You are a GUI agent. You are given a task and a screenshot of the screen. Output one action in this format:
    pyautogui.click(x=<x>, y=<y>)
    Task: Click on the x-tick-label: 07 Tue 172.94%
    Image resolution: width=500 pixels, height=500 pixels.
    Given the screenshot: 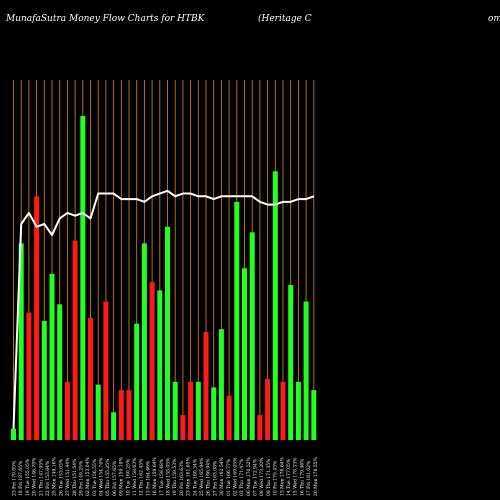 What is the action you would take?
    pyautogui.click(x=256, y=477)
    